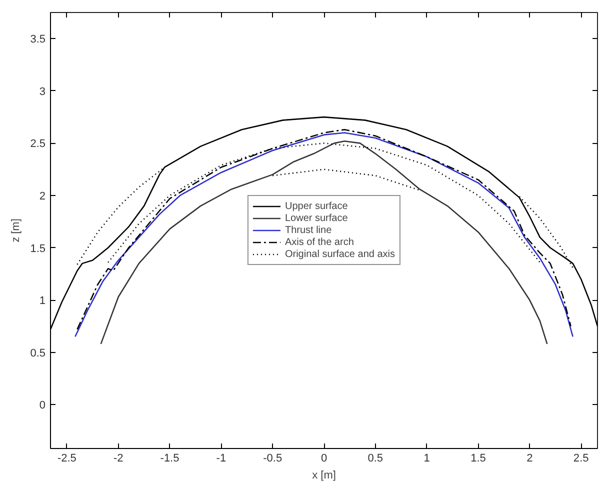 This screenshot has height=488, width=601. I want to click on x-tick-label: -2.5, so click(66, 458).